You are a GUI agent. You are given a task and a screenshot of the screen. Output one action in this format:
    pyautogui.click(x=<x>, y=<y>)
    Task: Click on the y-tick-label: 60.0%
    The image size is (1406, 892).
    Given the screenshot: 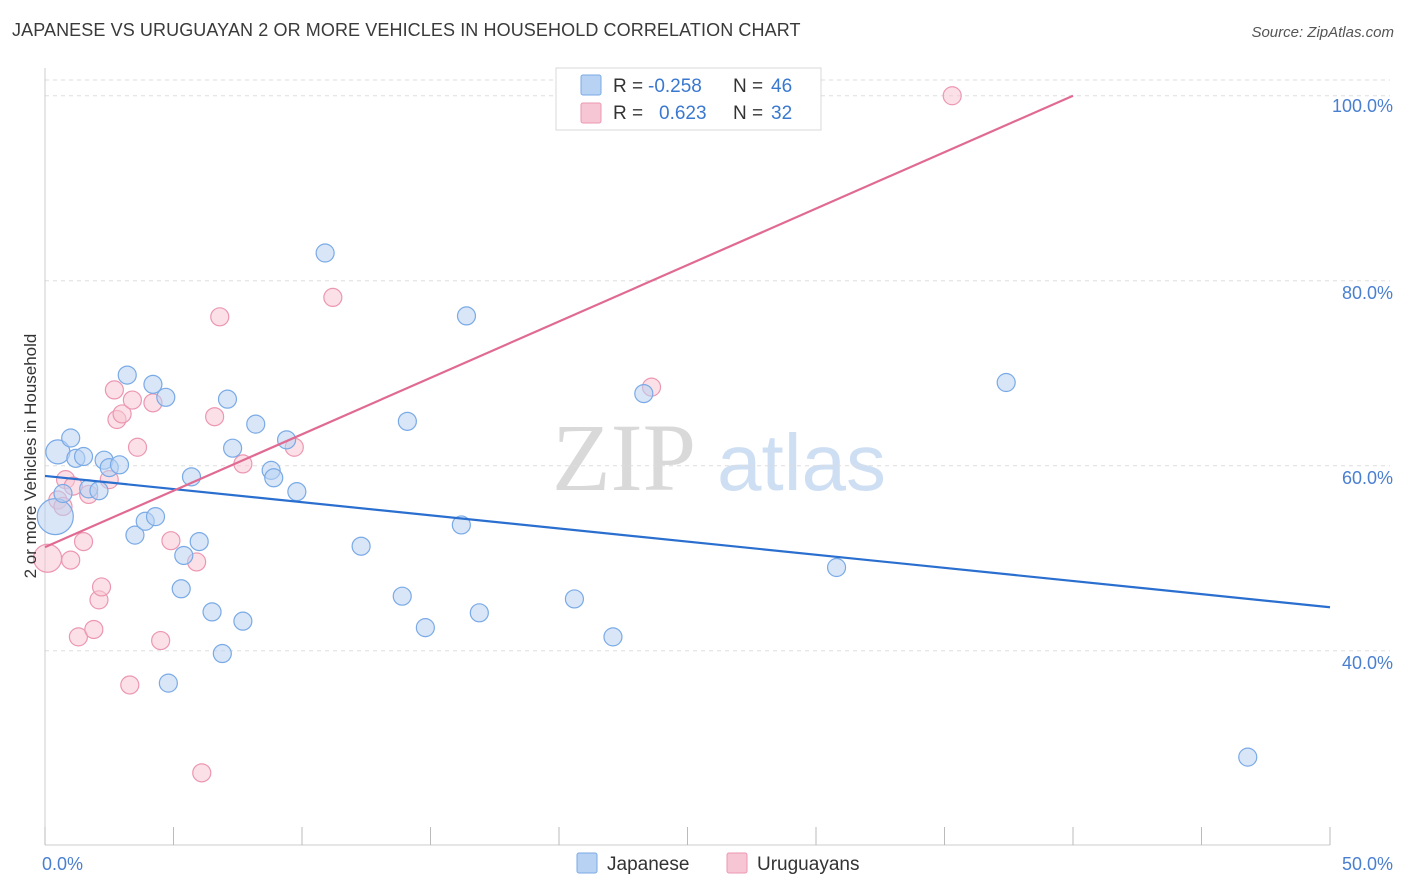 What is the action you would take?
    pyautogui.click(x=1367, y=478)
    